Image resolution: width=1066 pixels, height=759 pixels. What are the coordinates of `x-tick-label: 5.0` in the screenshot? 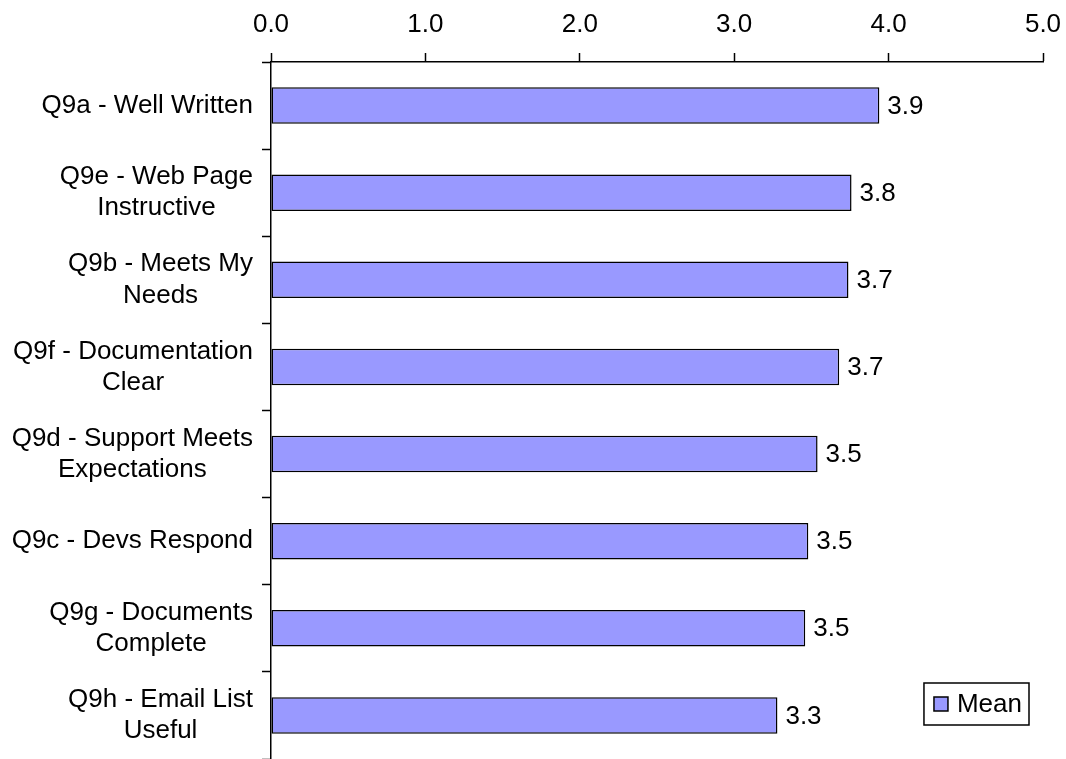 It's located at (1043, 22).